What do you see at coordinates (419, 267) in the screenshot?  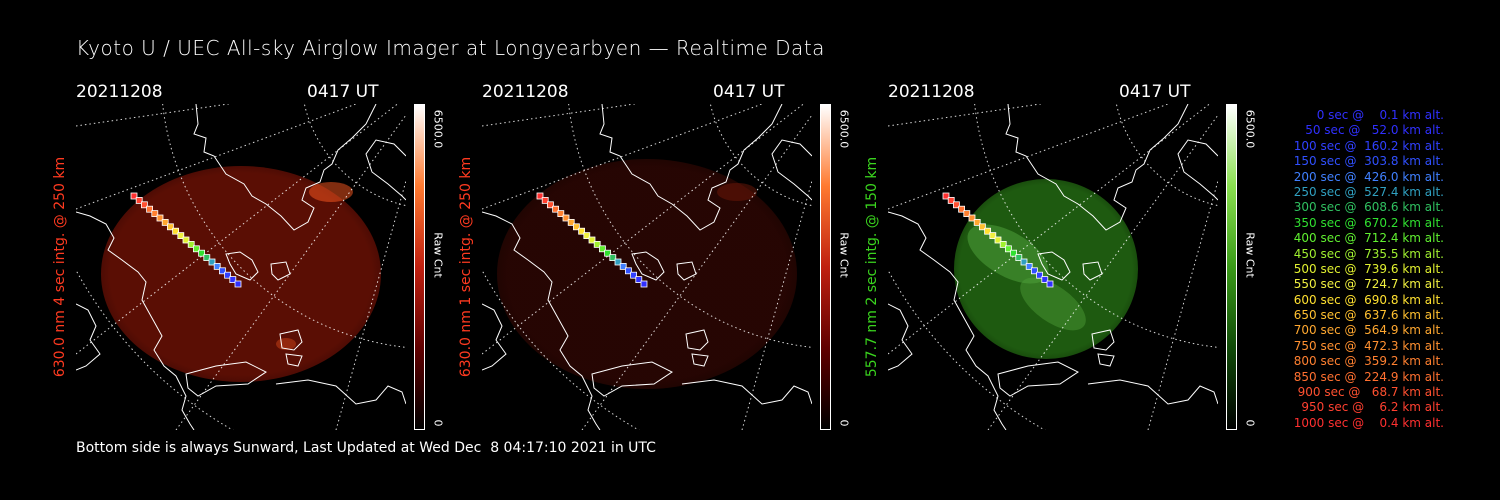 I see `colorbar` at bounding box center [419, 267].